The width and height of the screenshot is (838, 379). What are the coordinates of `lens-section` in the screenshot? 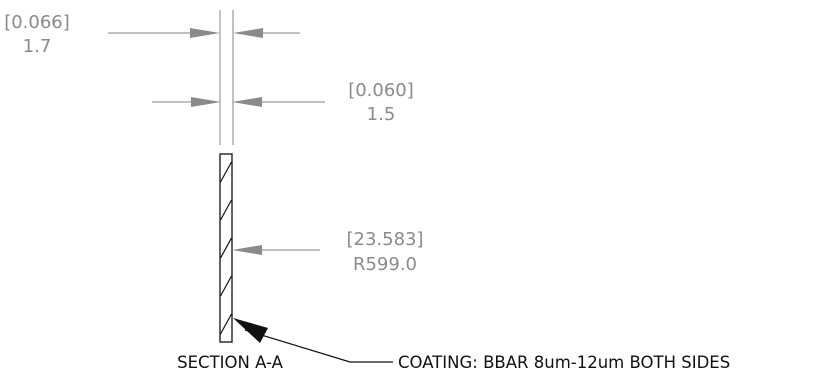 It's located at (226, 248).